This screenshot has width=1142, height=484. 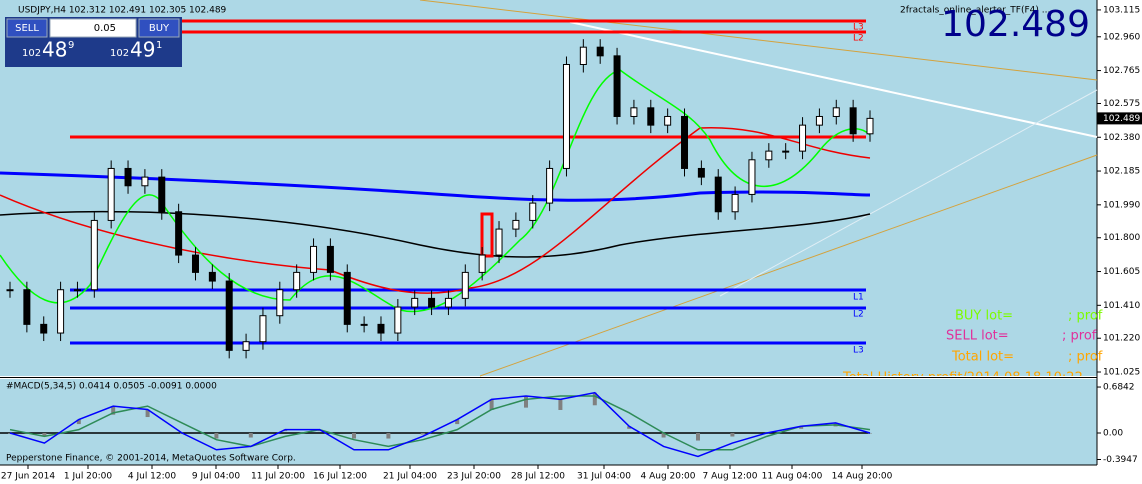 I want to click on x-tick-label: 11 Jul 20:00, so click(x=278, y=477).